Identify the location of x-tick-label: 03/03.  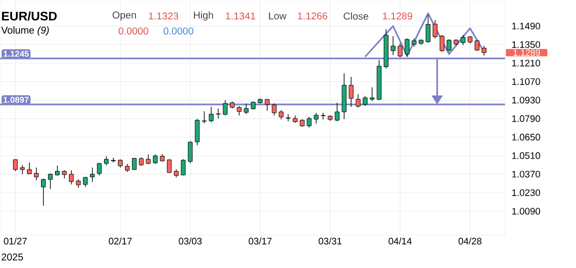
(190, 241).